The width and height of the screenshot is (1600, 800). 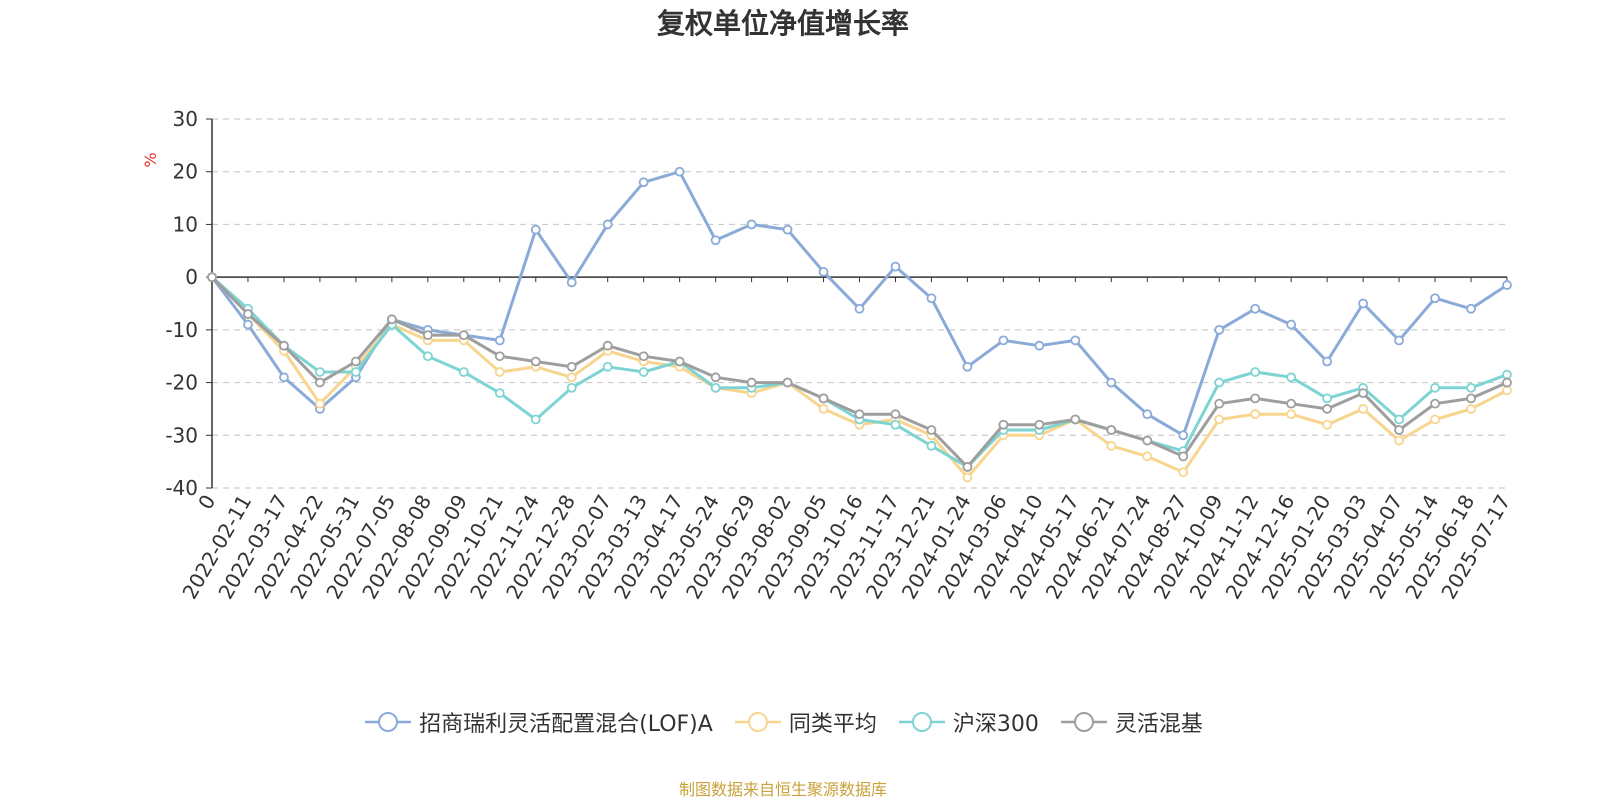 What do you see at coordinates (1131, 722) in the screenshot?
I see `legend-item-4: 灵活混基` at bounding box center [1131, 722].